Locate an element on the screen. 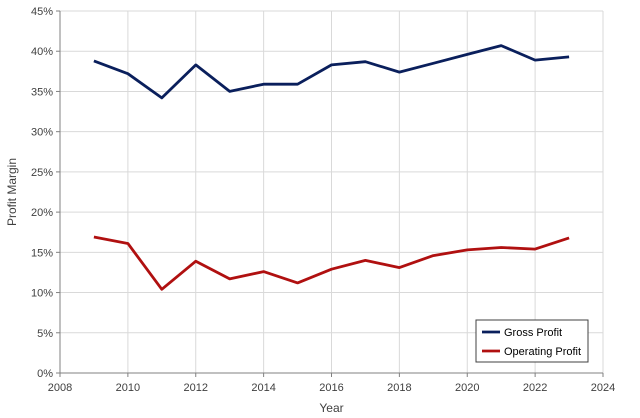  x-tick-label: 2018 is located at coordinates (399, 388).